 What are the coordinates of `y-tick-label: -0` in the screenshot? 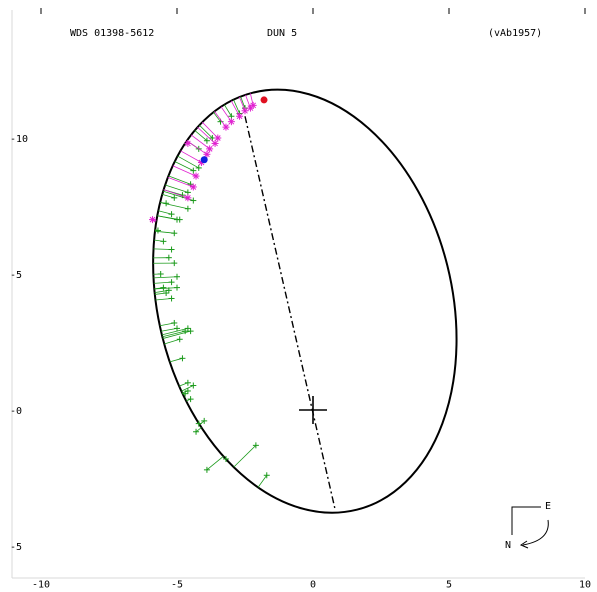 It's located at (16, 411).